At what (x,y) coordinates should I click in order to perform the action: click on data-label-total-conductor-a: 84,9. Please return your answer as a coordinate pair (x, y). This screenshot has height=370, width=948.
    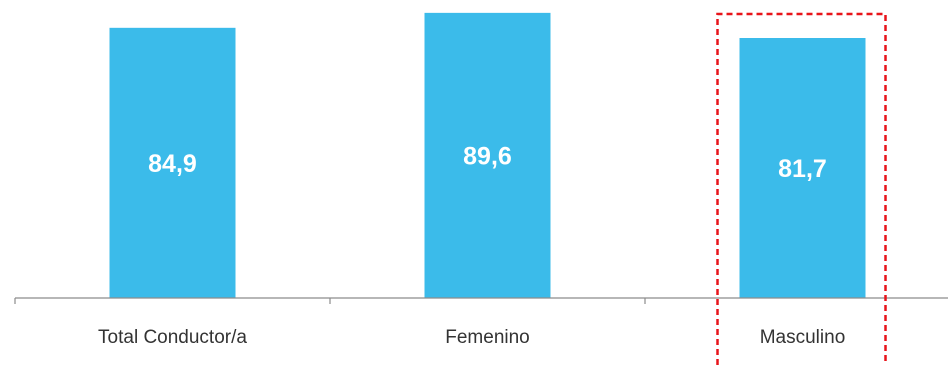
    Looking at the image, I should click on (172, 164).